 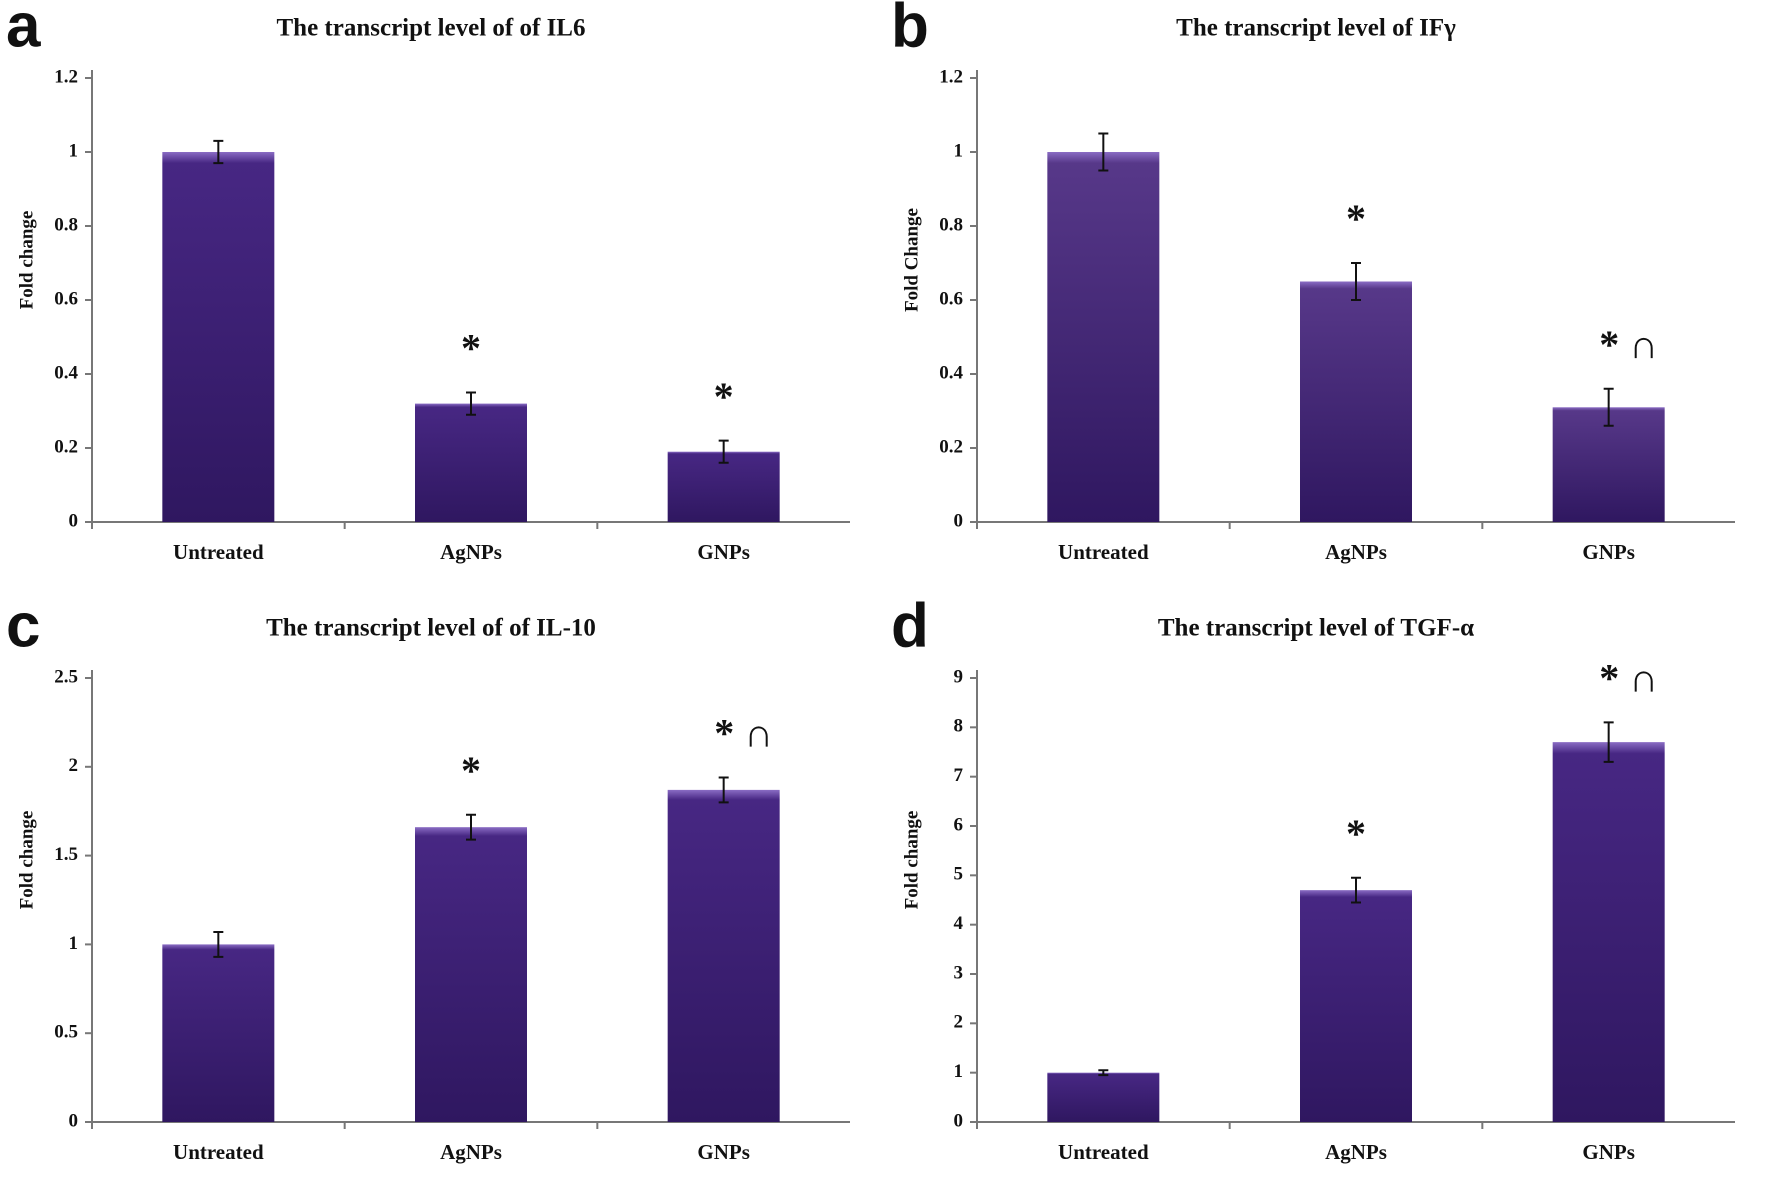 I want to click on chart-title: The transcript level of of IL-10, so click(x=431, y=628).